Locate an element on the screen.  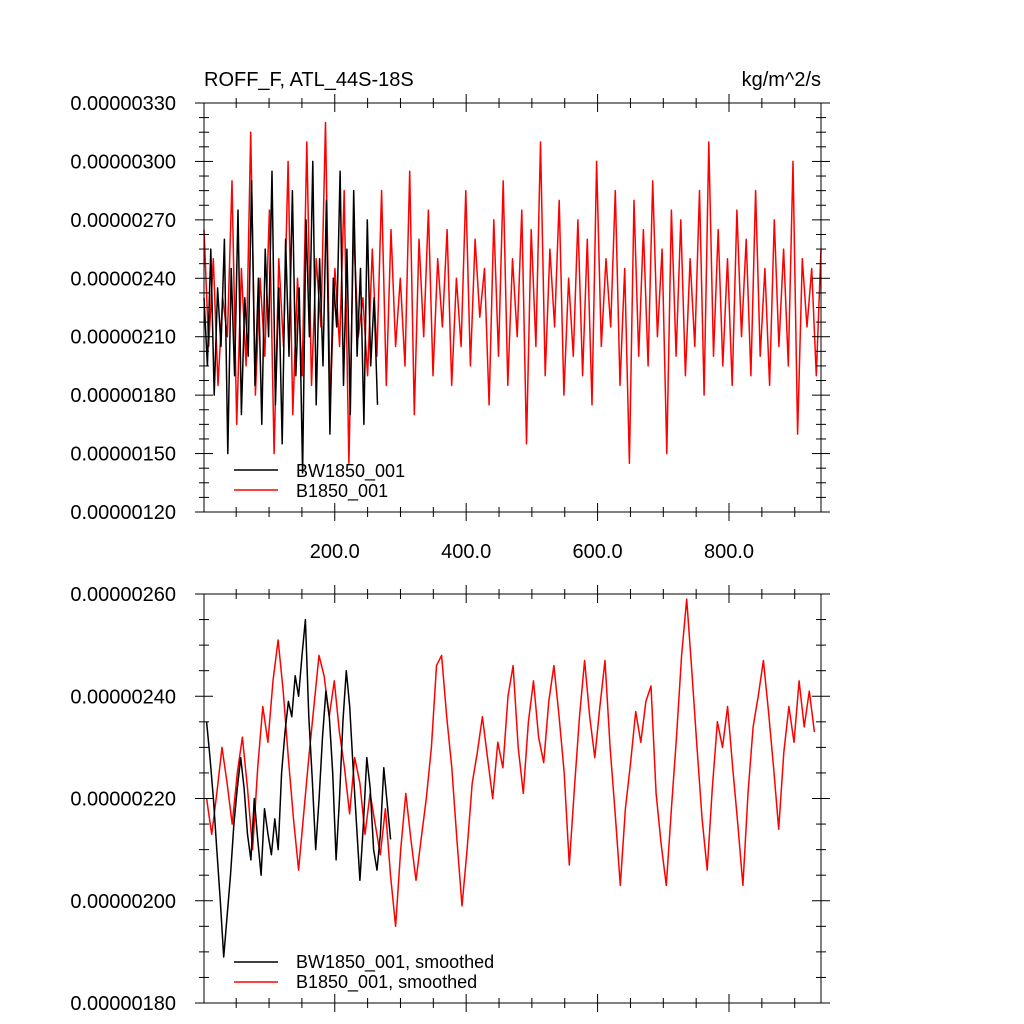
bottom-legend: BW1850_001, smoothed B1850_001, smoothed is located at coordinates (364, 972).